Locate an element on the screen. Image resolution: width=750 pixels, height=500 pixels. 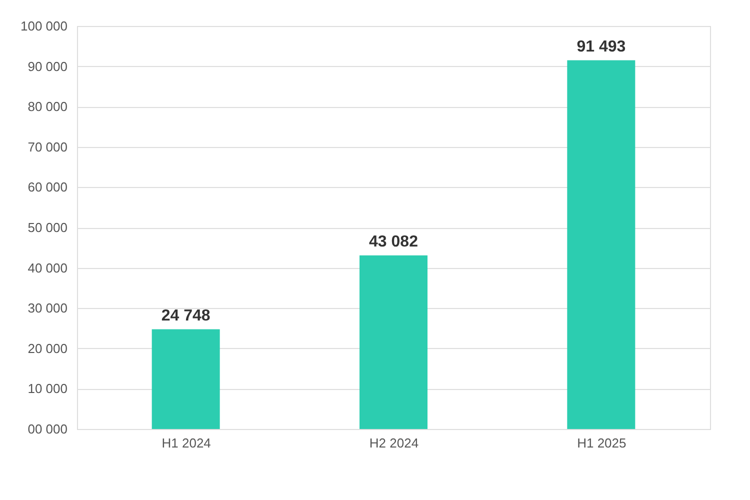
x-tick-label: H1 2025 is located at coordinates (601, 443).